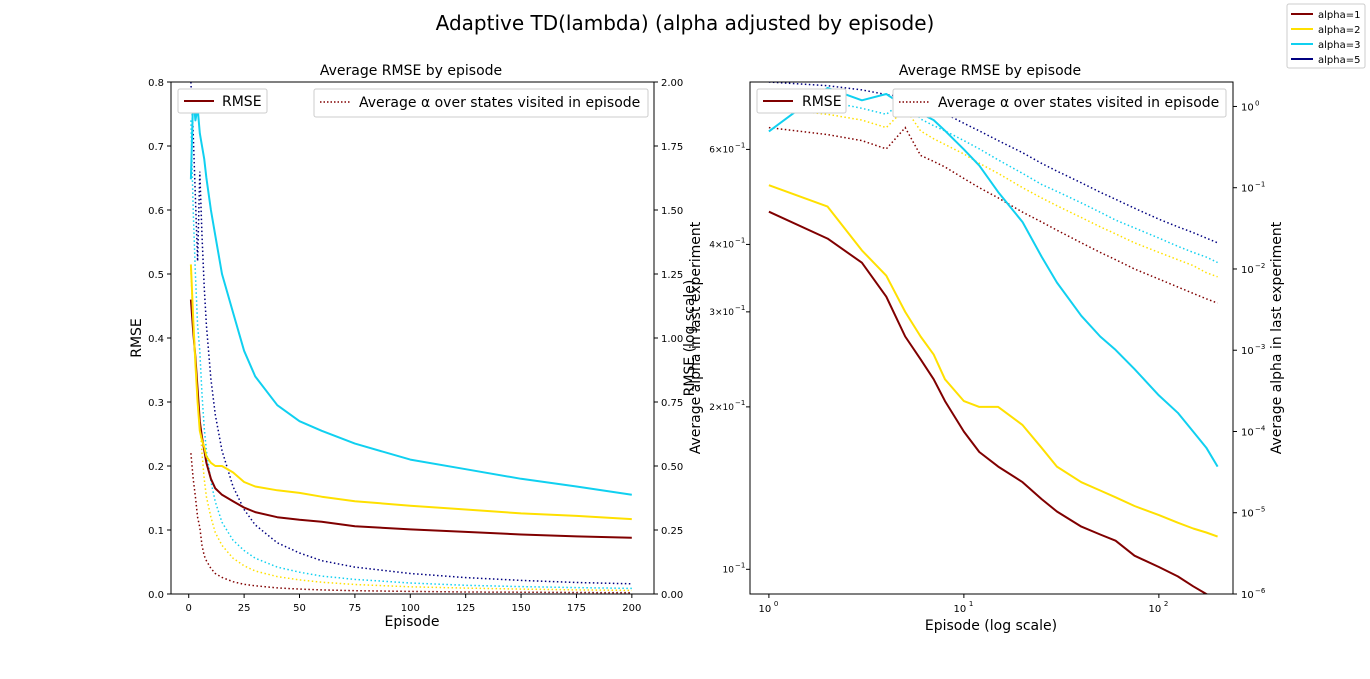  I want to click on y-tick-label: 0.7, so click(156, 147).